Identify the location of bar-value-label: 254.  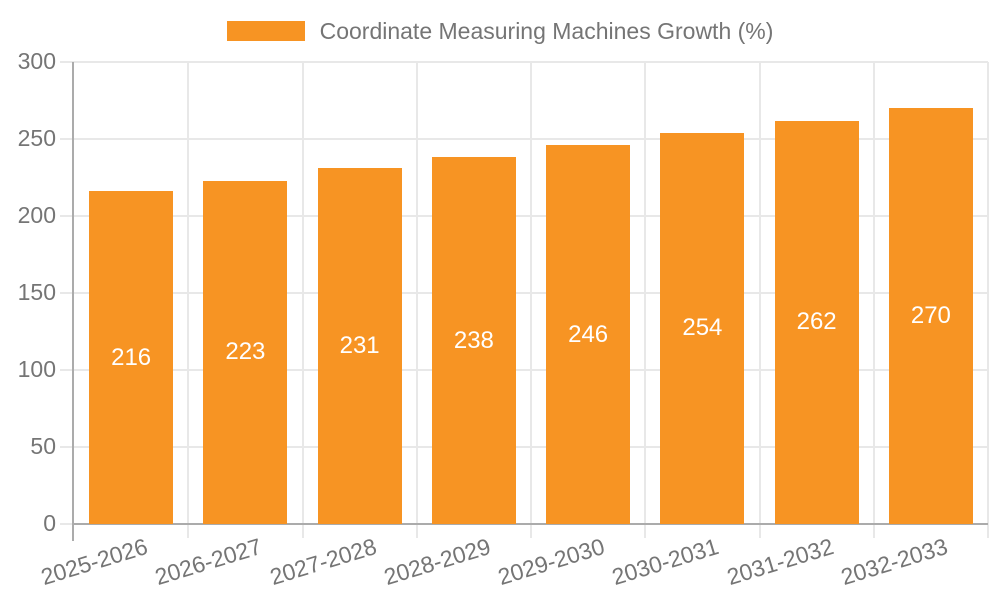
(702, 328).